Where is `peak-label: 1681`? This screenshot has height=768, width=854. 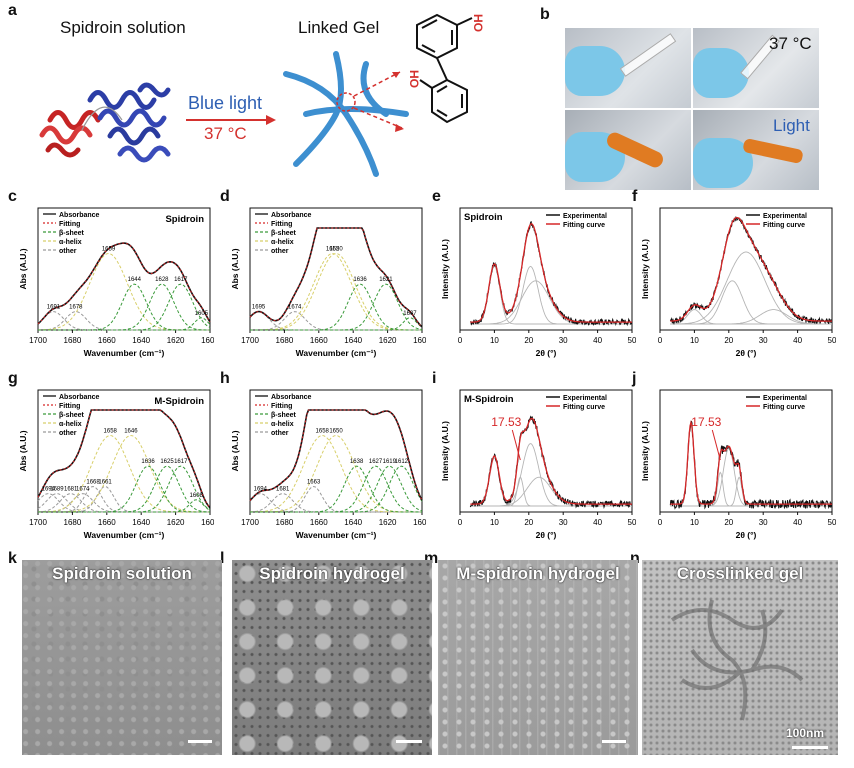
peak-label: 1681 is located at coordinates (71, 490).